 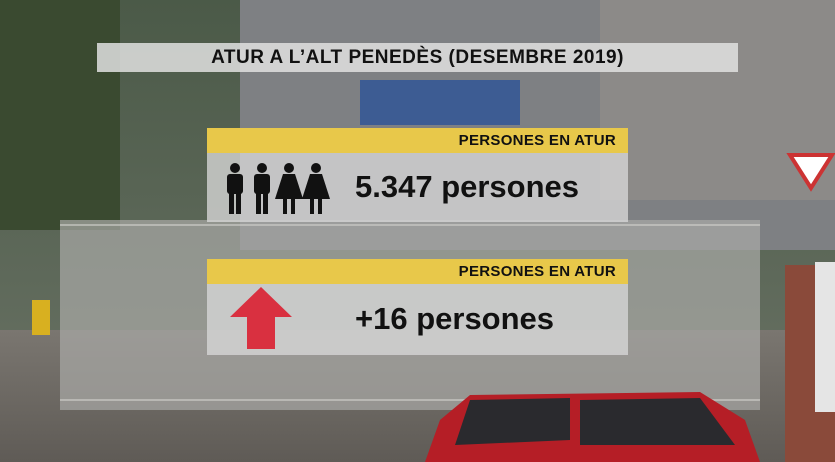 I want to click on title: ATUR A L’ALT PENEDÈS (DESEMBRE 2019), so click(x=417, y=57).